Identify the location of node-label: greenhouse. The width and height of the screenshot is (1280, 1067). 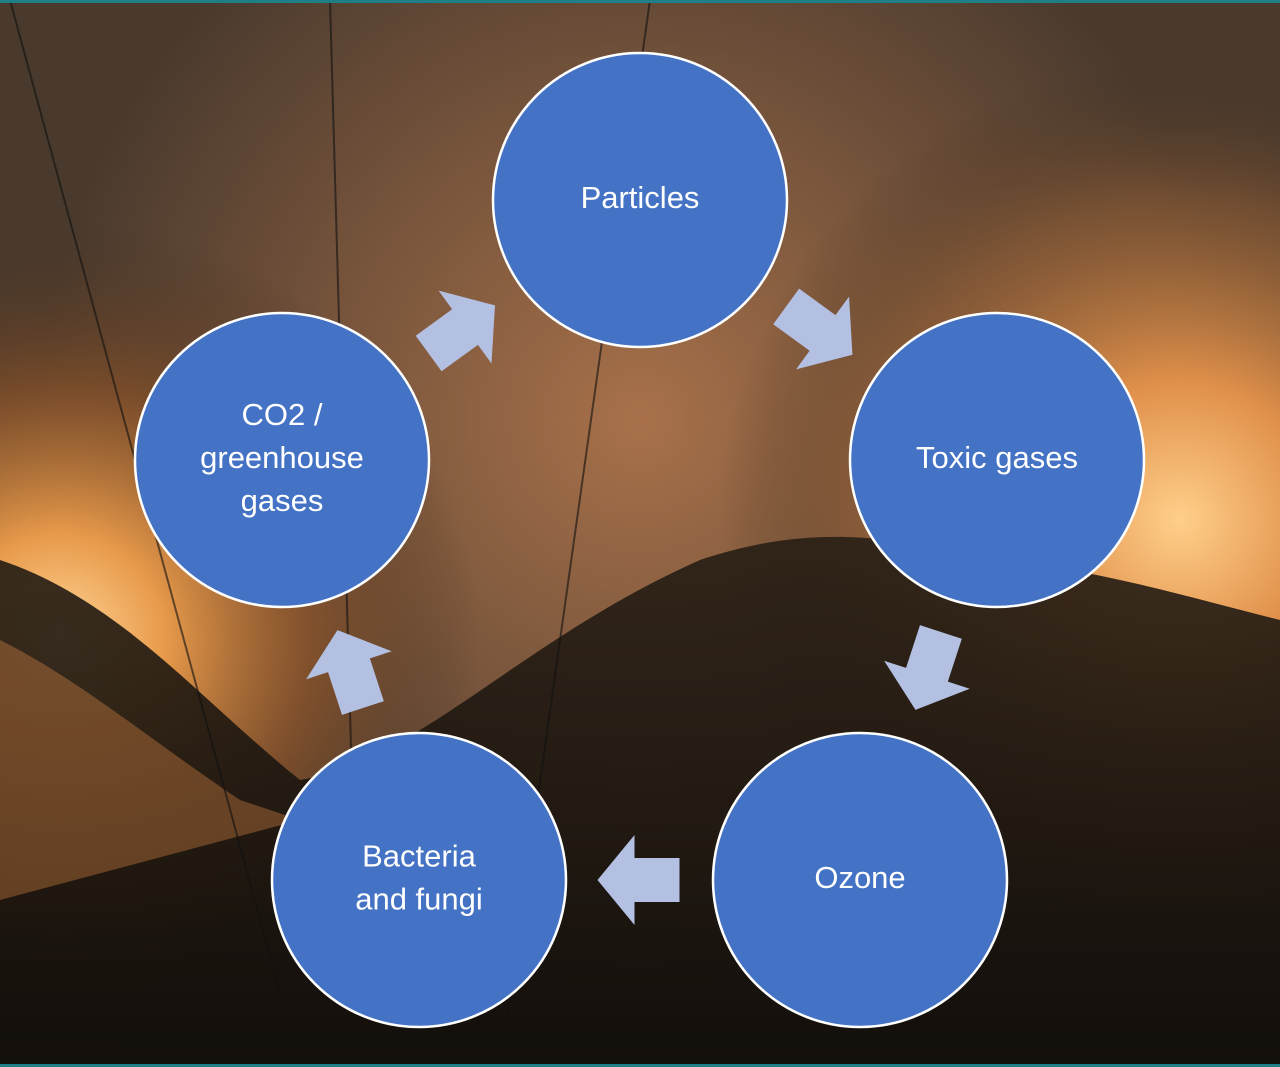
(282, 457).